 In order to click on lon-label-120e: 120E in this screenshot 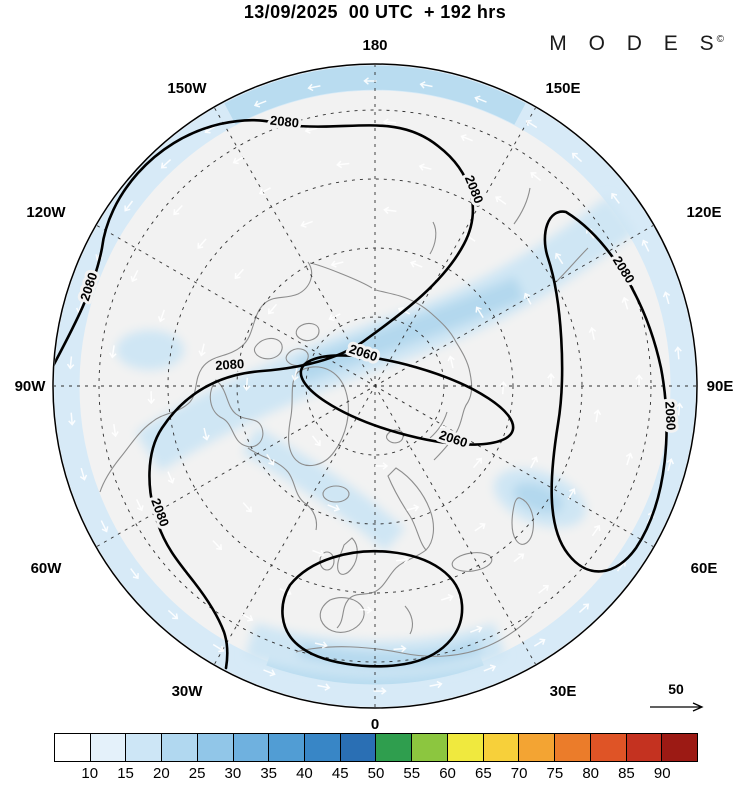, I will do `click(703, 212)`.